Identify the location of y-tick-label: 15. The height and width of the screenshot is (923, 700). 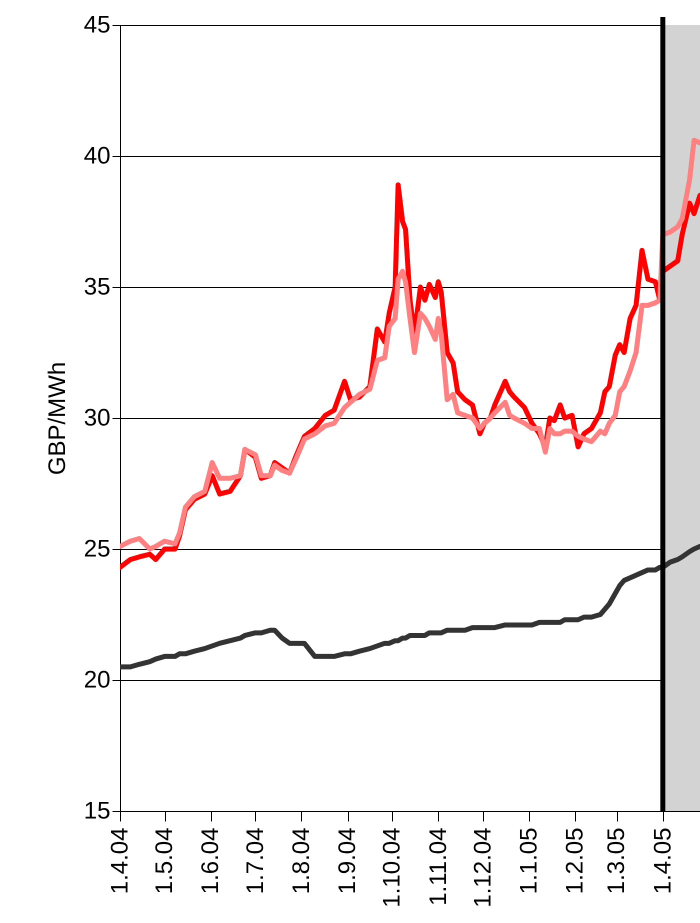
(97, 811).